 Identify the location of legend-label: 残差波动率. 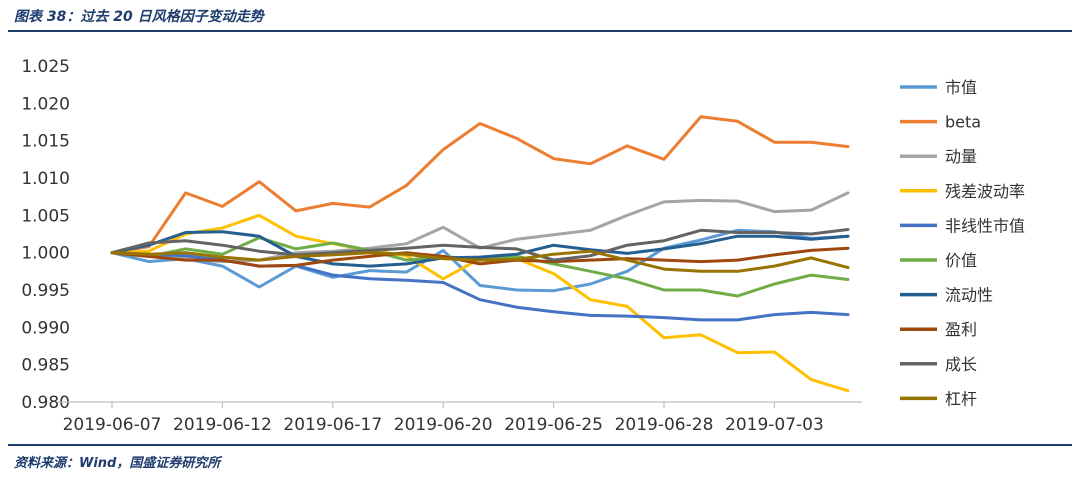
(985, 191).